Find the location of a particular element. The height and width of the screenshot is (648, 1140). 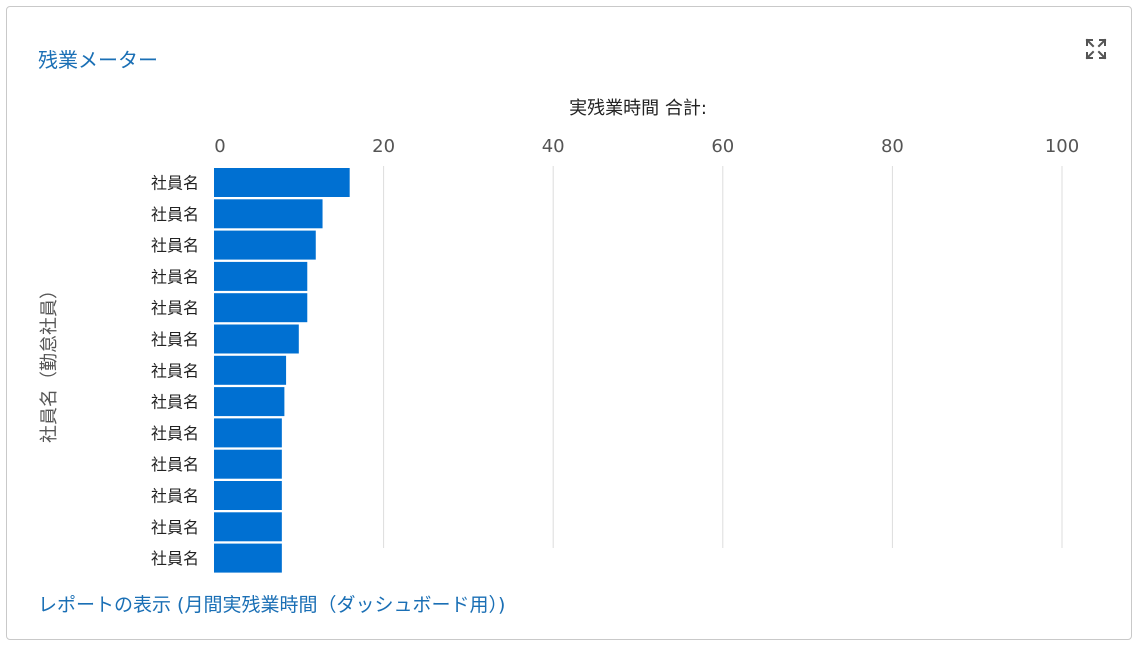

x-tick-label: 0 is located at coordinates (219, 146).